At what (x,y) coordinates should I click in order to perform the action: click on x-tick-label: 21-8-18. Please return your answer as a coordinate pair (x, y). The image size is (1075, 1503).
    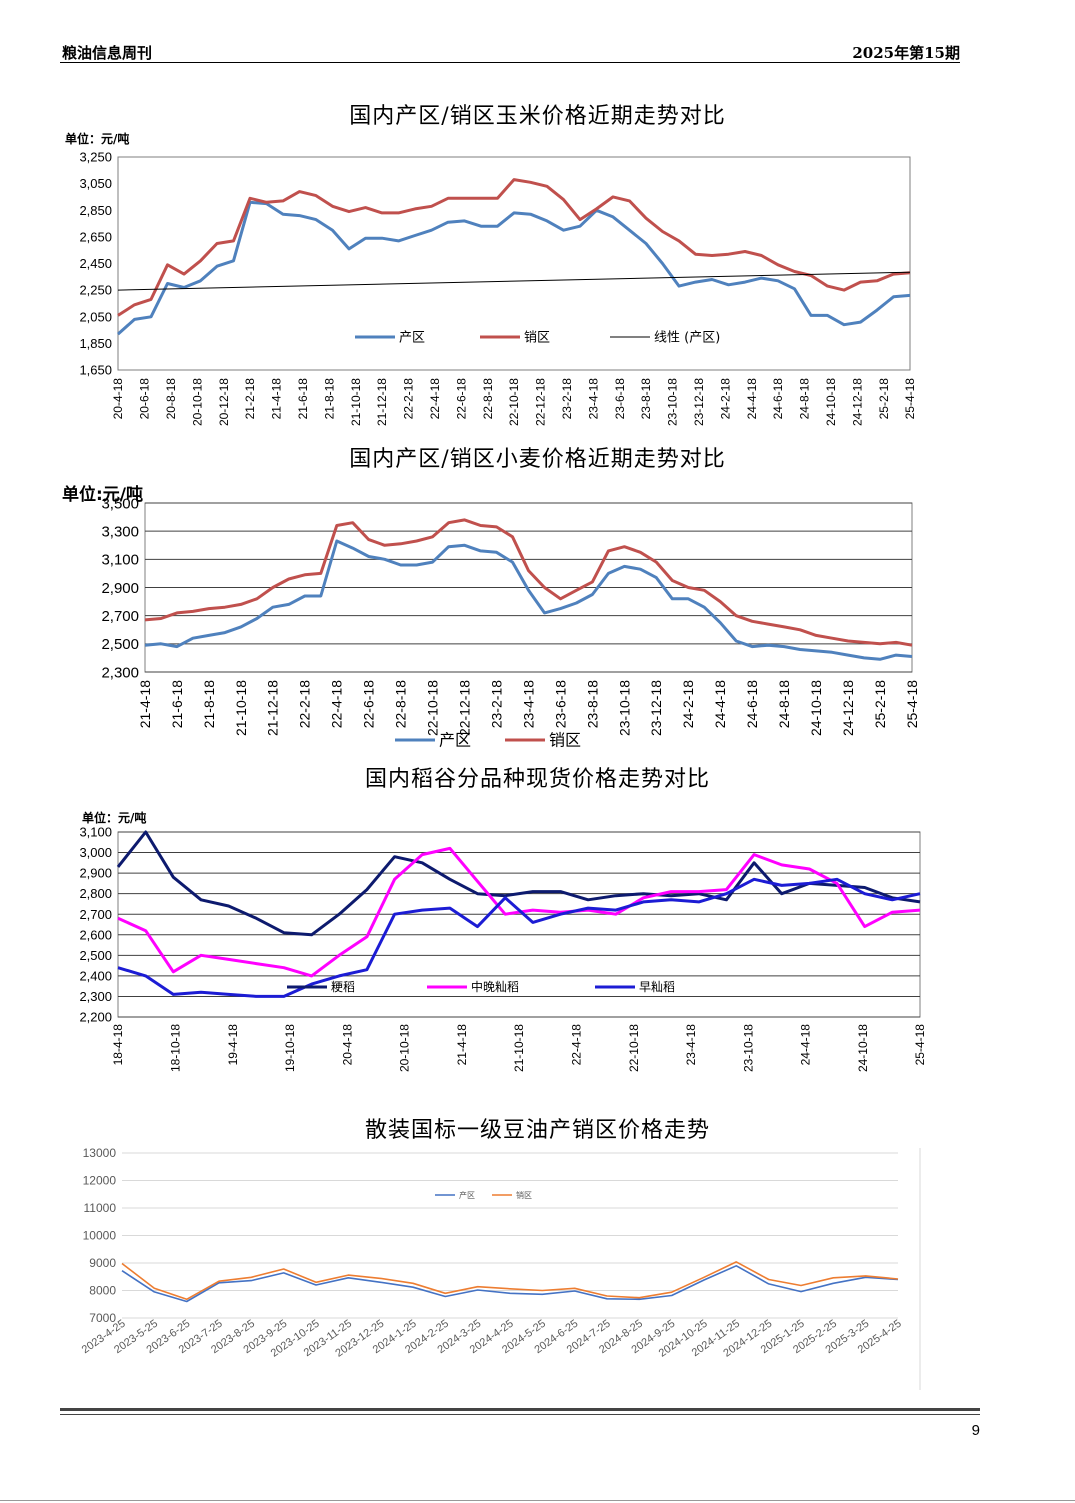
    Looking at the image, I should click on (329, 399).